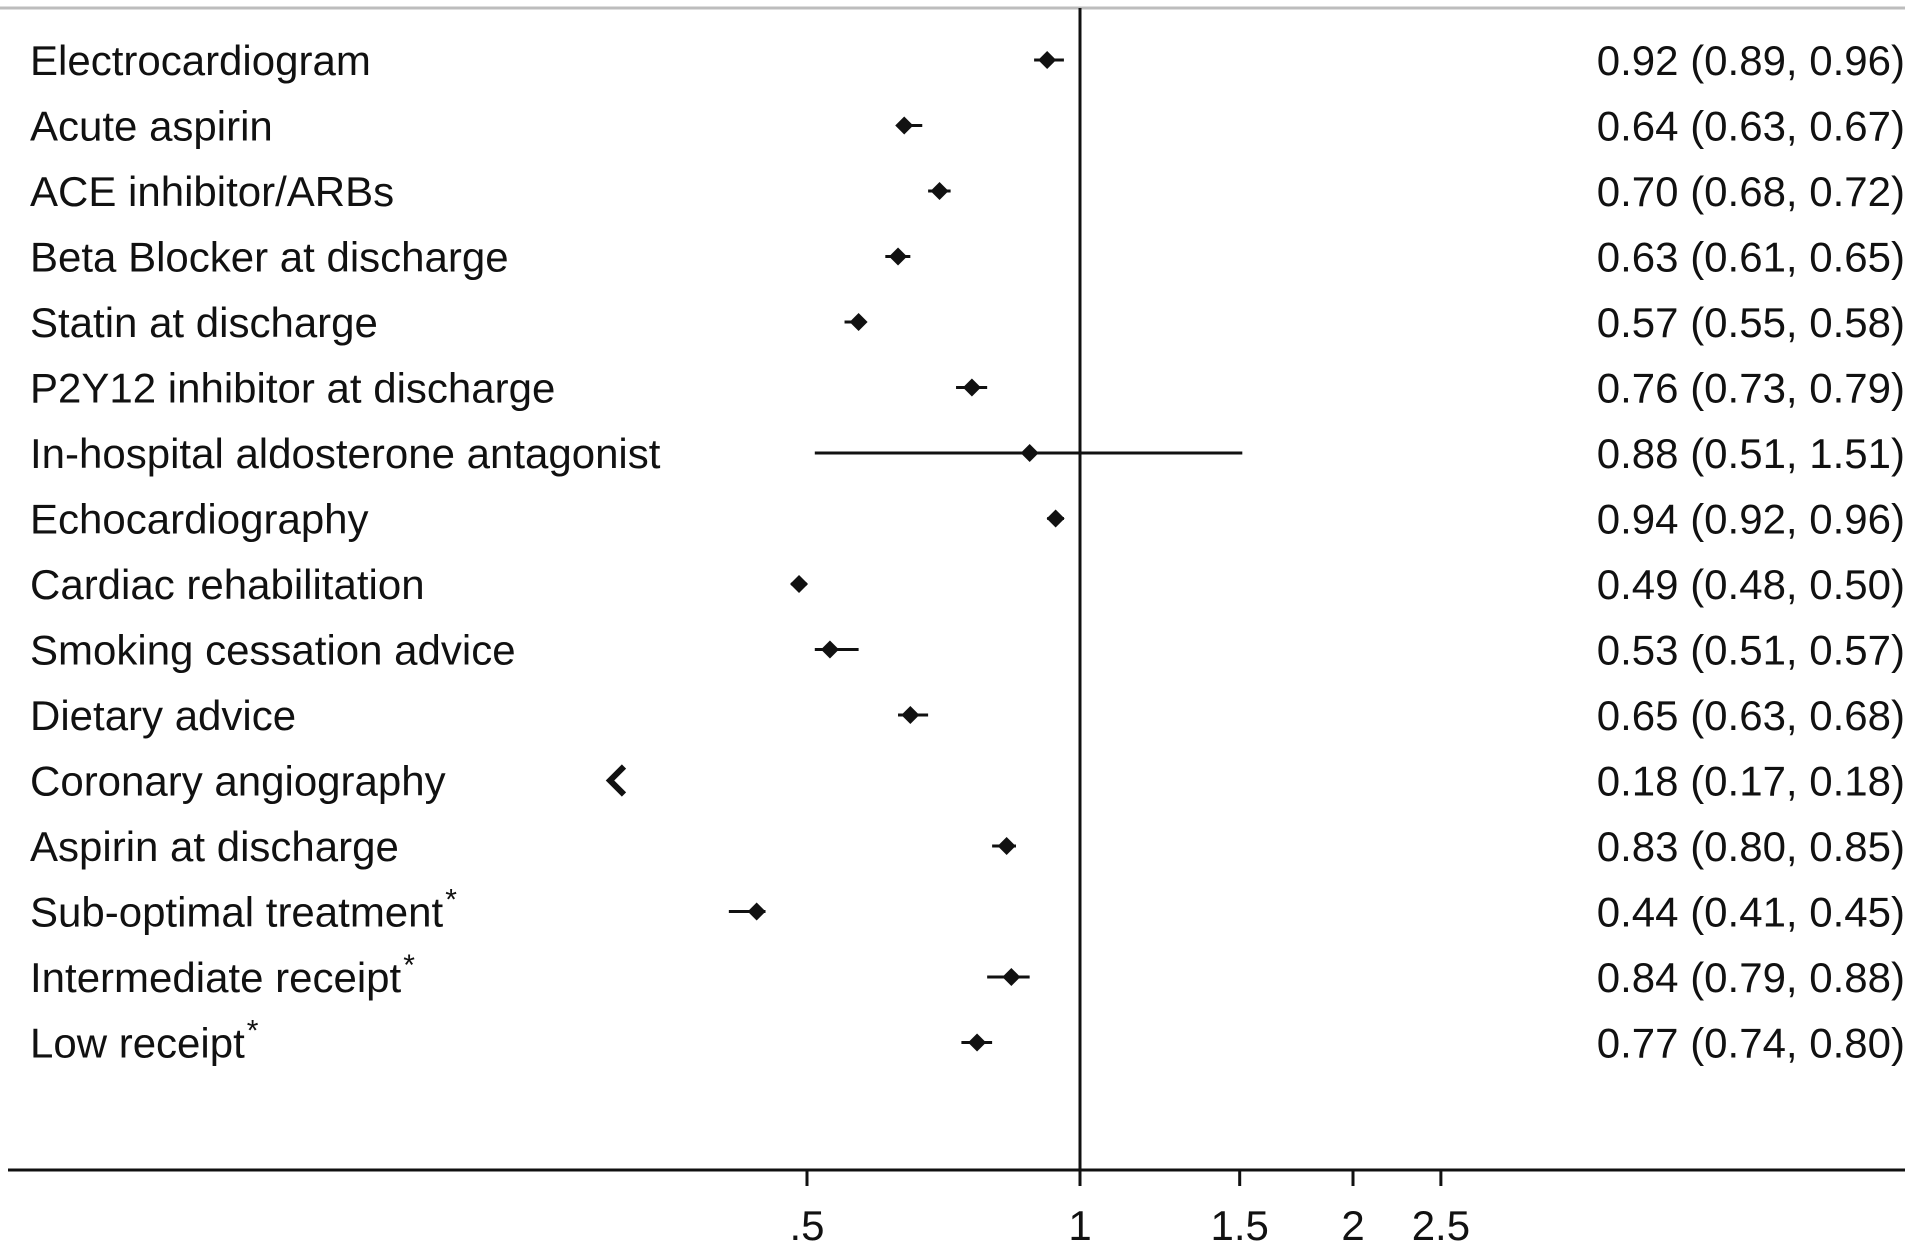 Image resolution: width=1930 pixels, height=1243 pixels. I want to click on forest-row: ACE inhibitor/ARBs 0.70 (0.68, 0.72), so click(967, 191).